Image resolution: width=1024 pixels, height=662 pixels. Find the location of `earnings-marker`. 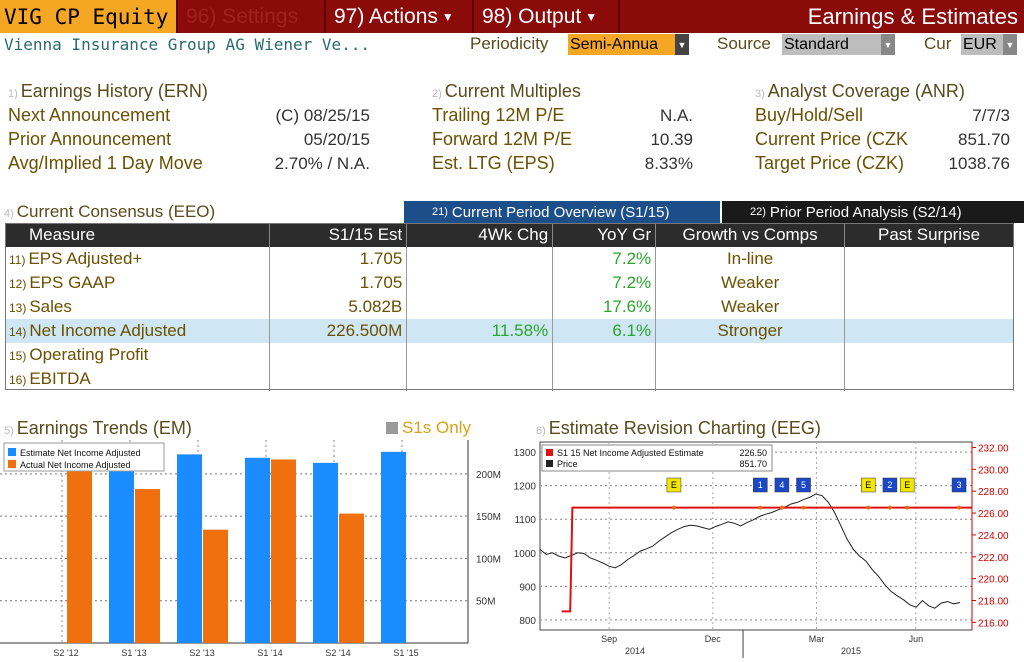

earnings-marker is located at coordinates (907, 485).